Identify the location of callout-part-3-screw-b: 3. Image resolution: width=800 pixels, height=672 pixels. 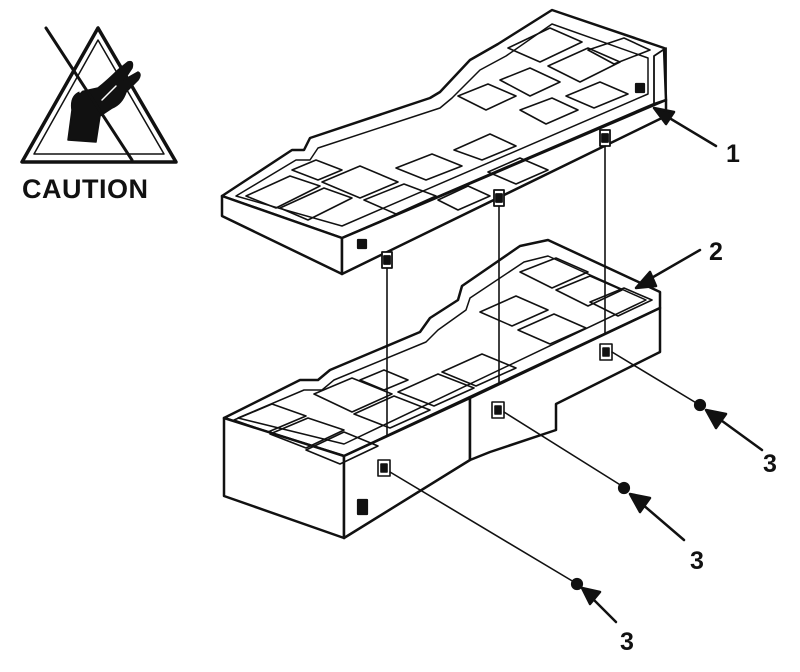
(697, 561).